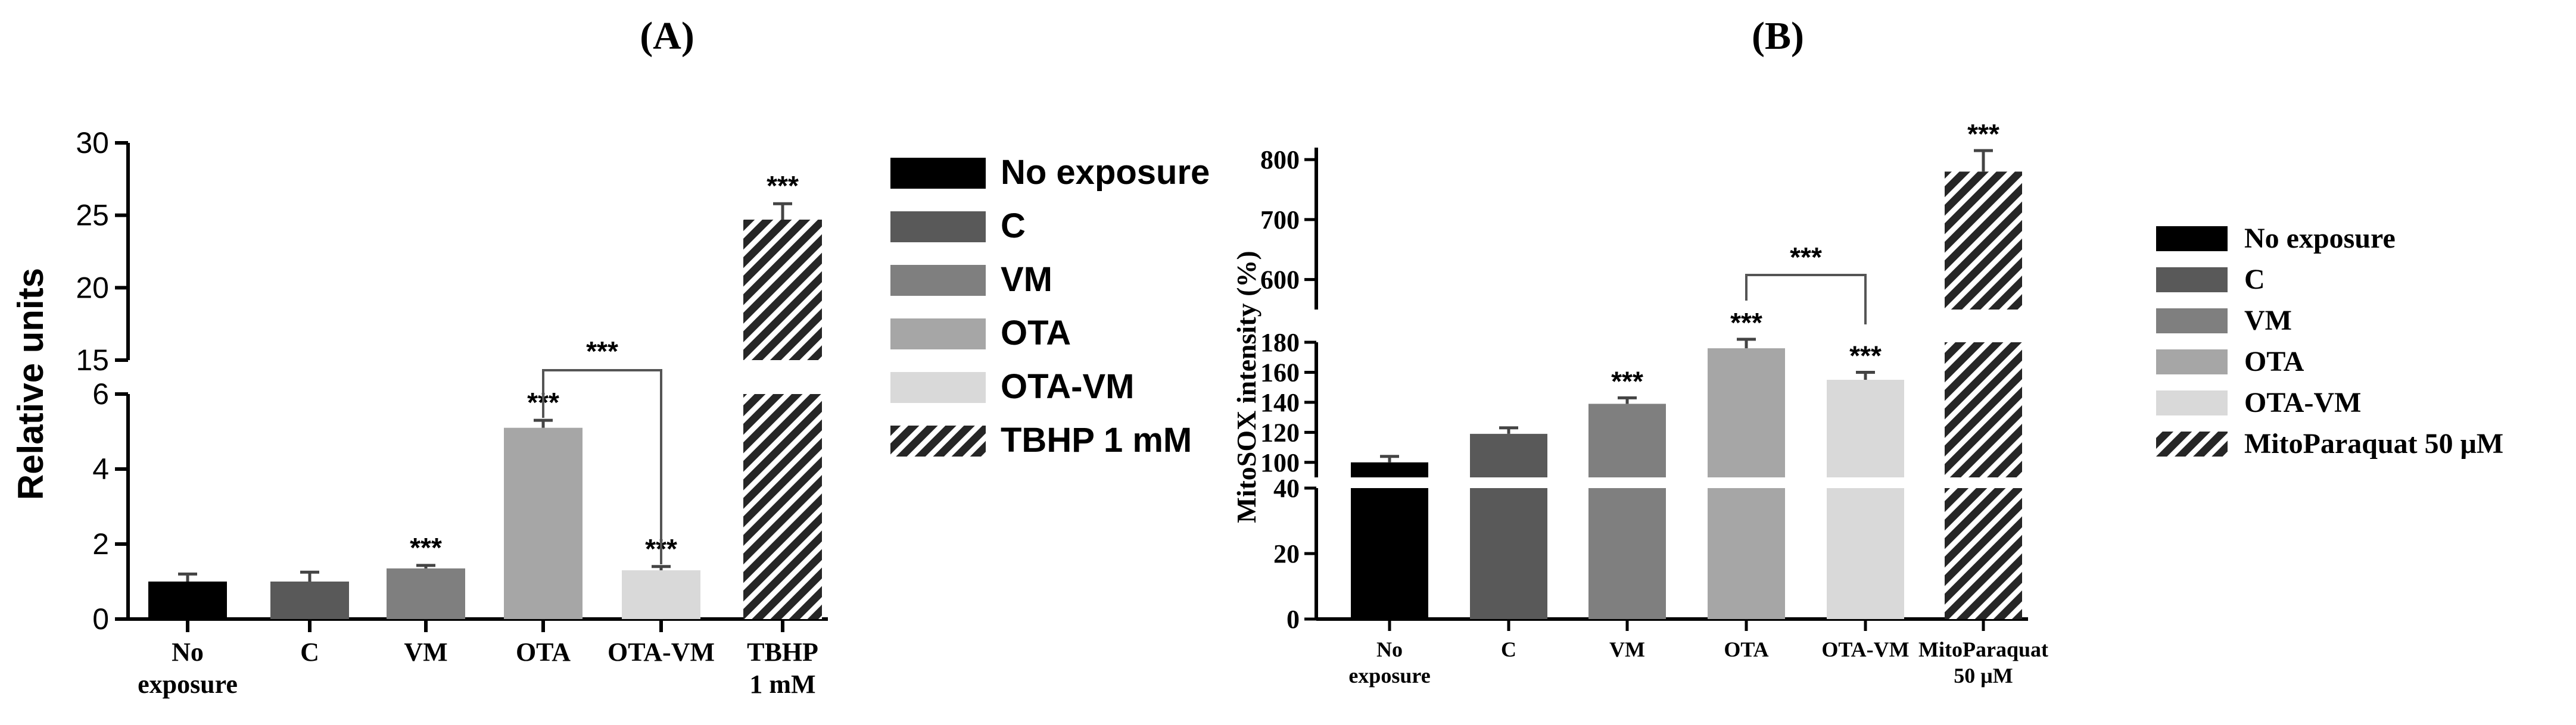 This screenshot has width=2576, height=725. What do you see at coordinates (1280, 159) in the screenshot?
I see `y-tick-label: 800` at bounding box center [1280, 159].